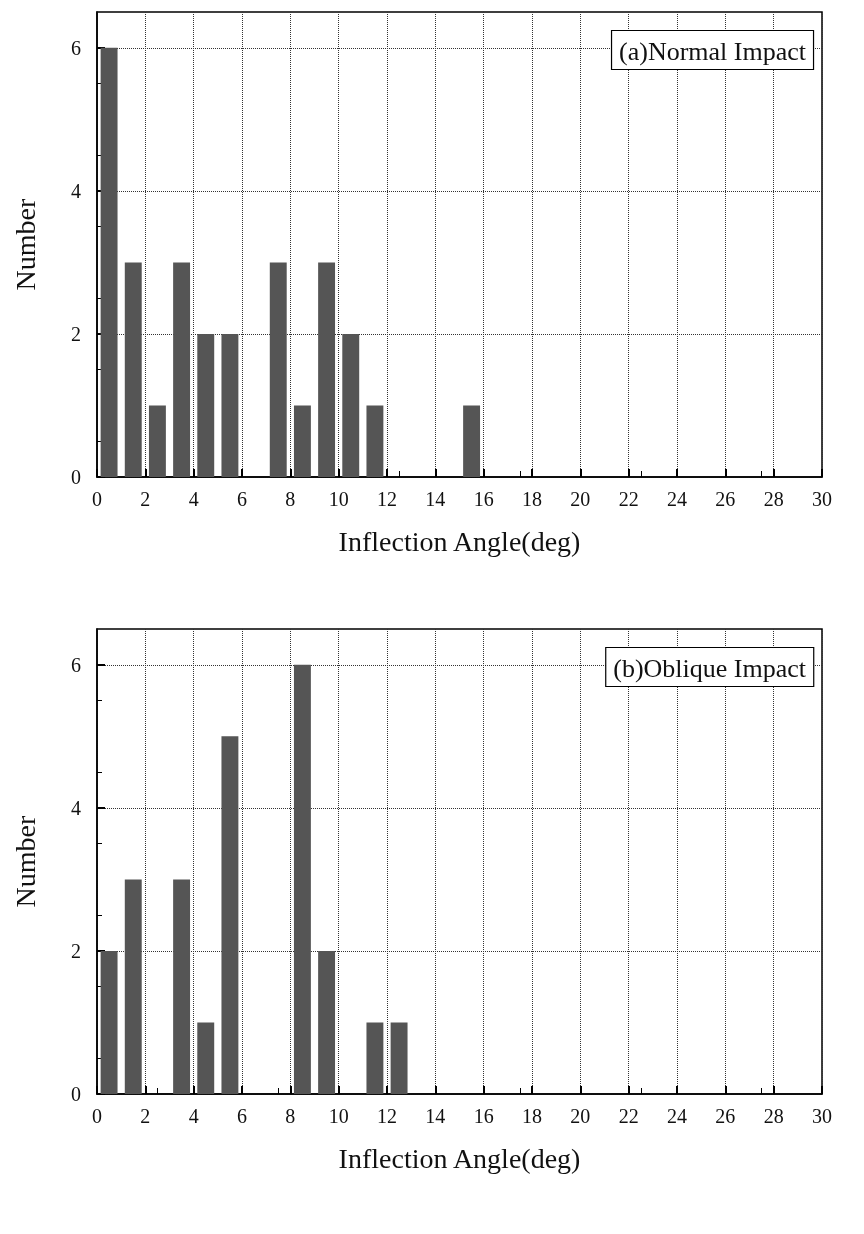 Image resolution: width=864 pixels, height=1234 pixels. Describe the element at coordinates (713, 51) in the screenshot. I see `text: (a)Normal Impact` at that location.